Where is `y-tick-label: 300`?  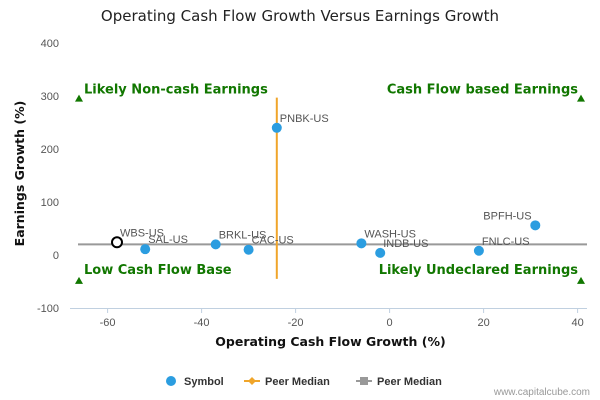
y-tick-label: 300 is located at coordinates (50, 97).